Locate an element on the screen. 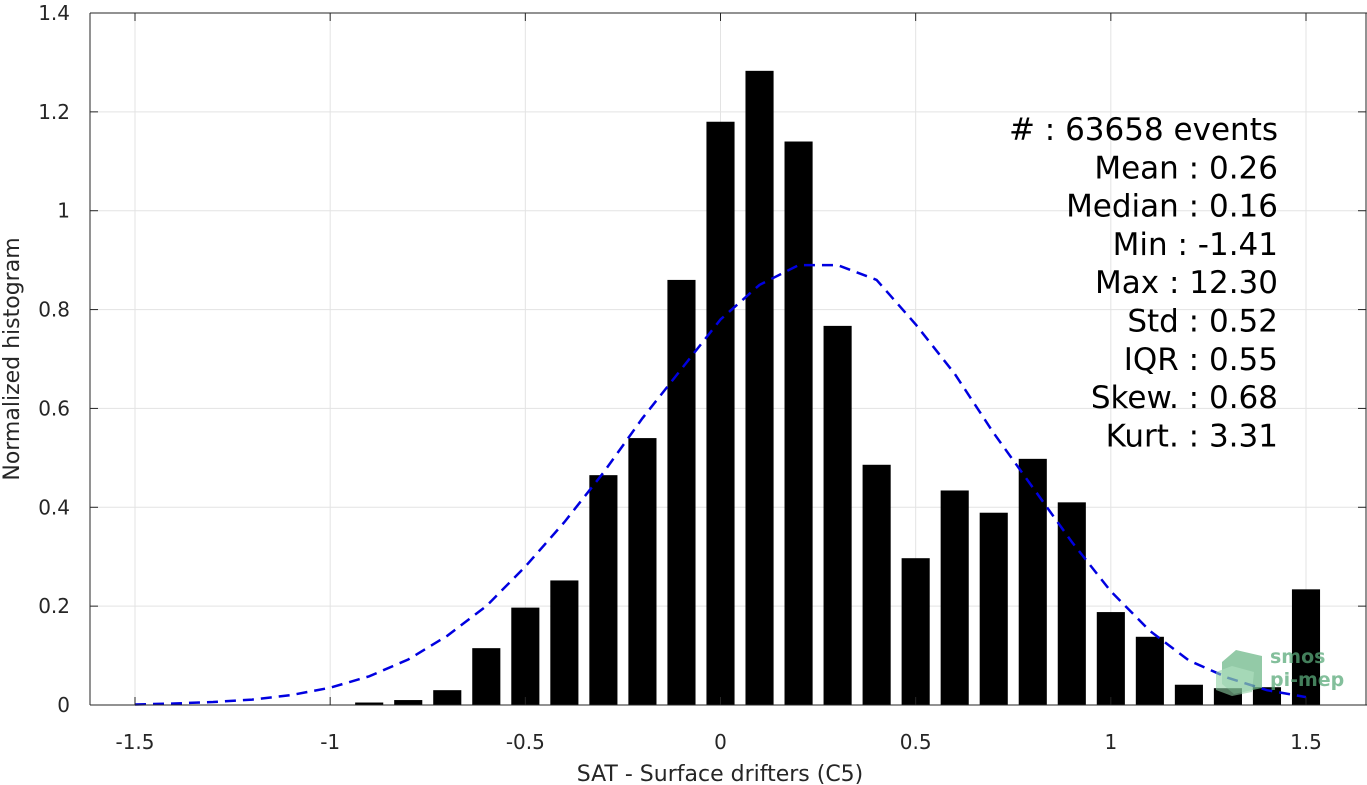  y-tick-label: 1 is located at coordinates (63, 211).